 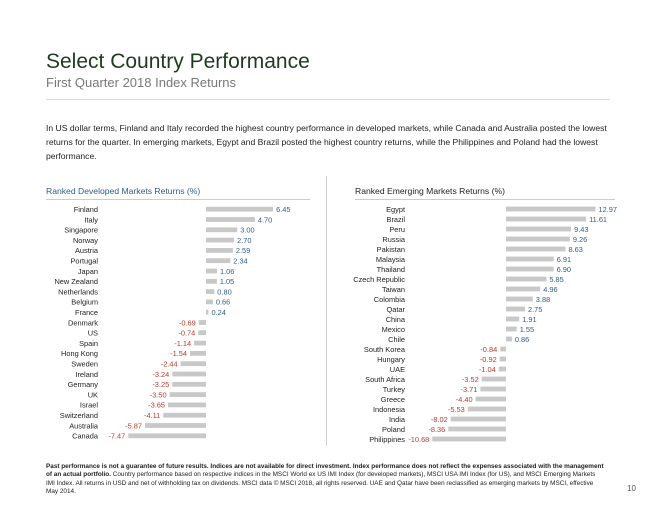 What do you see at coordinates (83, 322) in the screenshot?
I see `category-label-developed-11: Denmark` at bounding box center [83, 322].